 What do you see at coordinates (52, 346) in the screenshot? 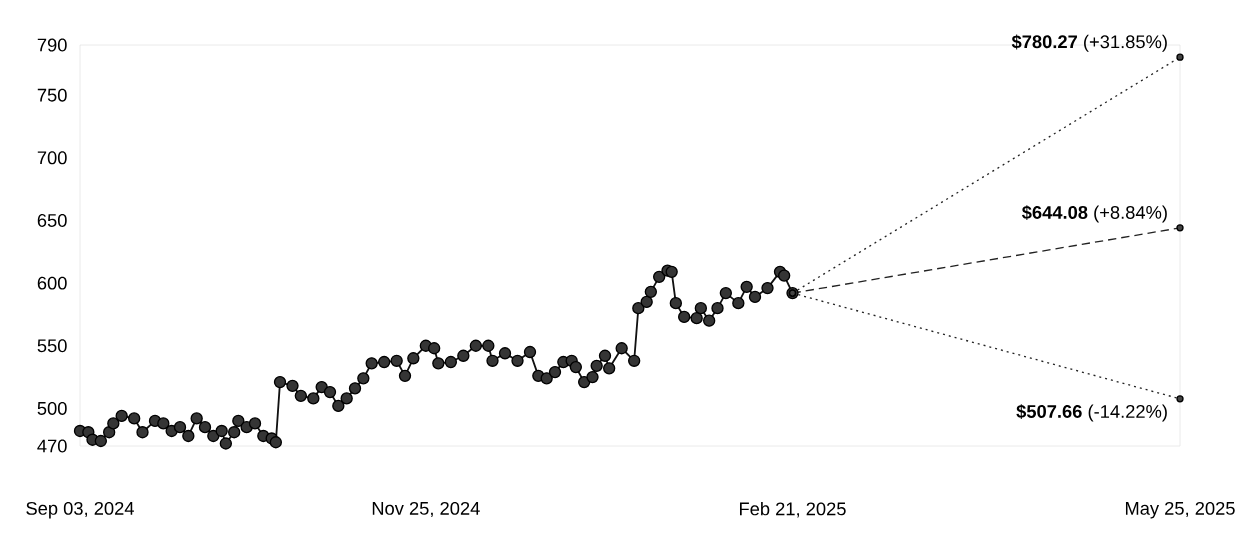
I see `y-tick-label: 550` at bounding box center [52, 346].